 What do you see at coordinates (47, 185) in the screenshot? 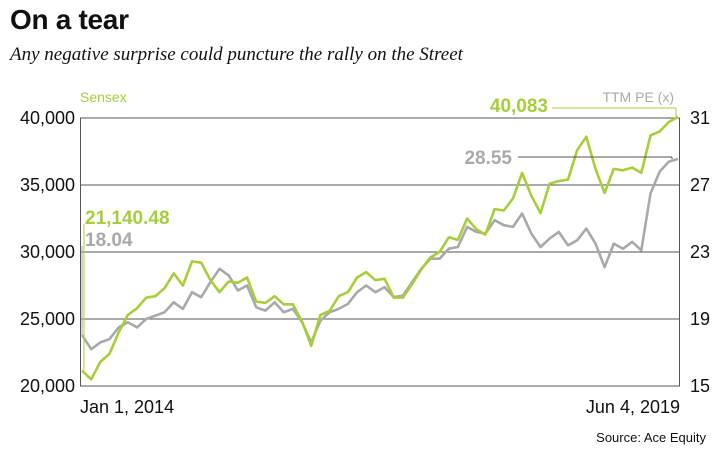
I see `left-tick-label: 35,000` at bounding box center [47, 185].